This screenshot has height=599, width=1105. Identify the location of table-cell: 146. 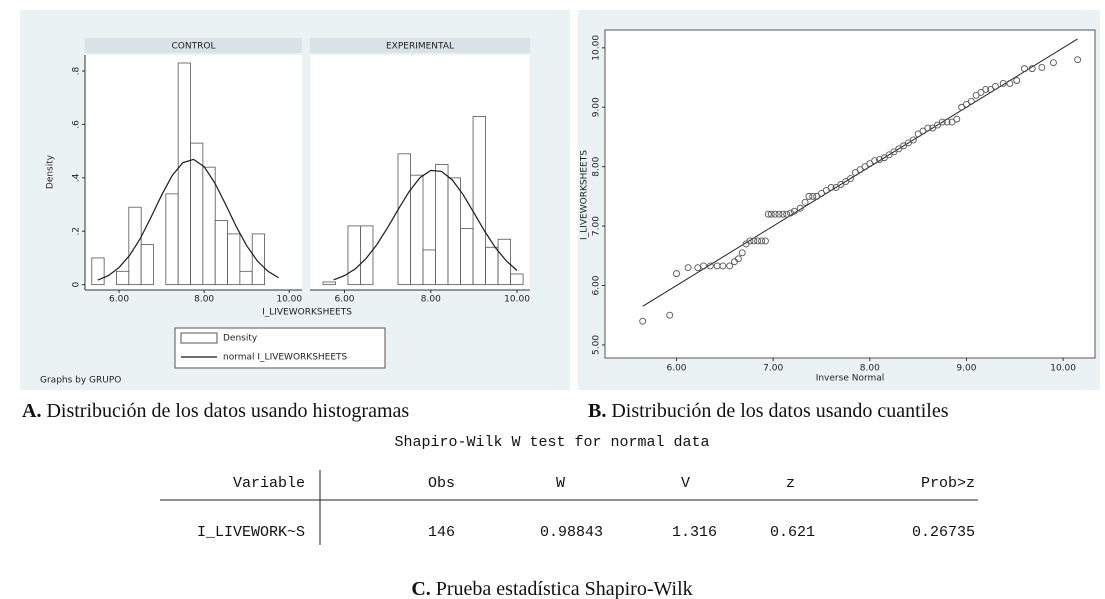
(441, 532).